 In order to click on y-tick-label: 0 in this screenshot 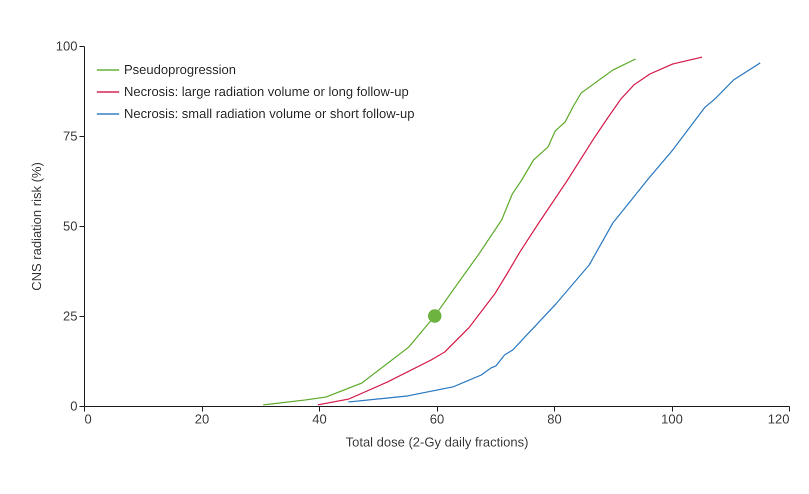, I will do `click(74, 406)`.